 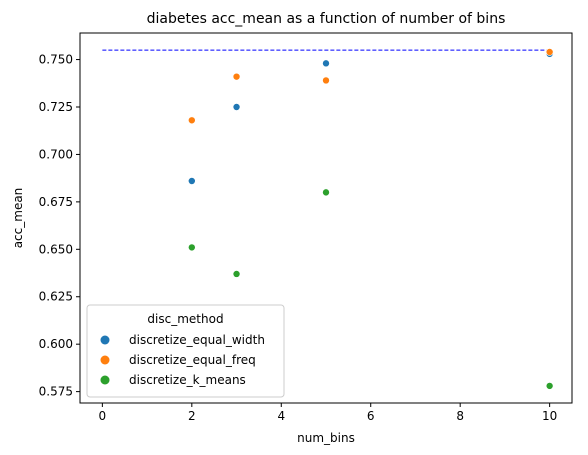 What do you see at coordinates (185, 319) in the screenshot?
I see `legend-title: disc_method` at bounding box center [185, 319].